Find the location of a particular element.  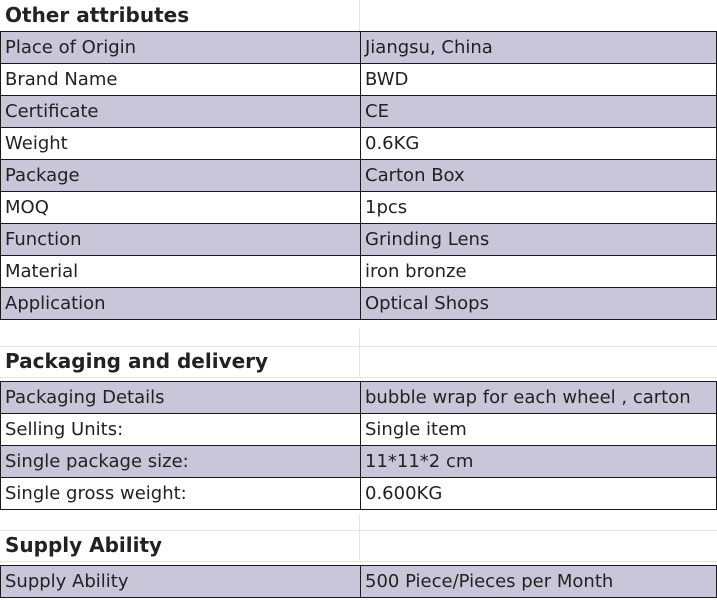

table-row: Place of Origin Jiangsu, China is located at coordinates (358, 47).